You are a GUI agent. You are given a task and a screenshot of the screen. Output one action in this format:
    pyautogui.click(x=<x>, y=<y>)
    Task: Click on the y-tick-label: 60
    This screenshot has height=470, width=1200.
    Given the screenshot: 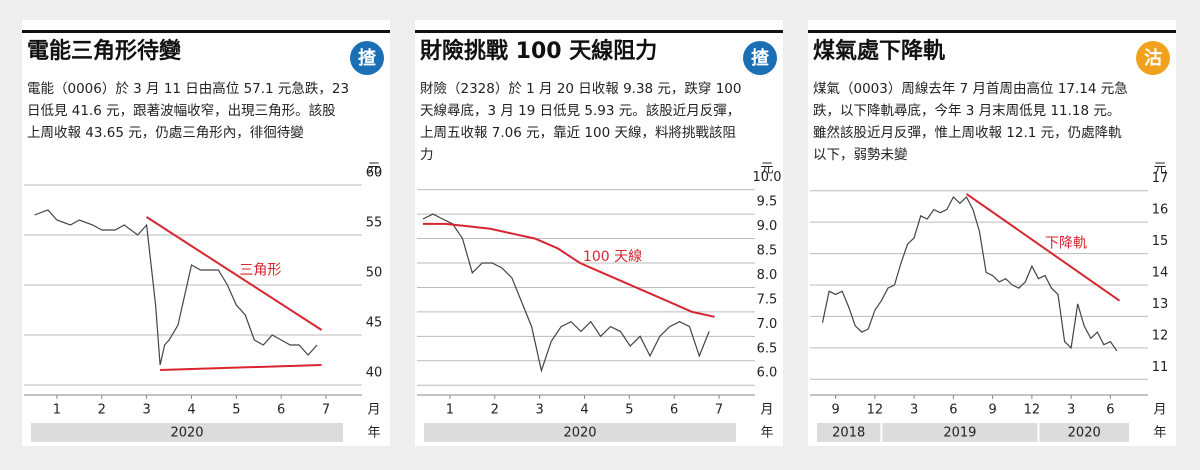 What is the action you would take?
    pyautogui.click(x=374, y=173)
    